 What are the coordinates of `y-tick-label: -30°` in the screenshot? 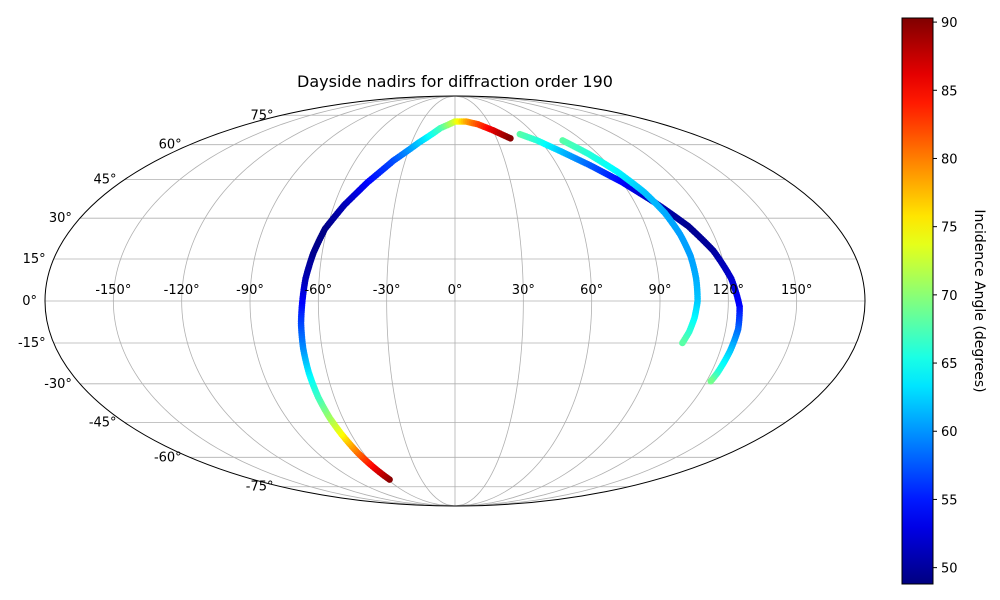 It's located at (58, 384).